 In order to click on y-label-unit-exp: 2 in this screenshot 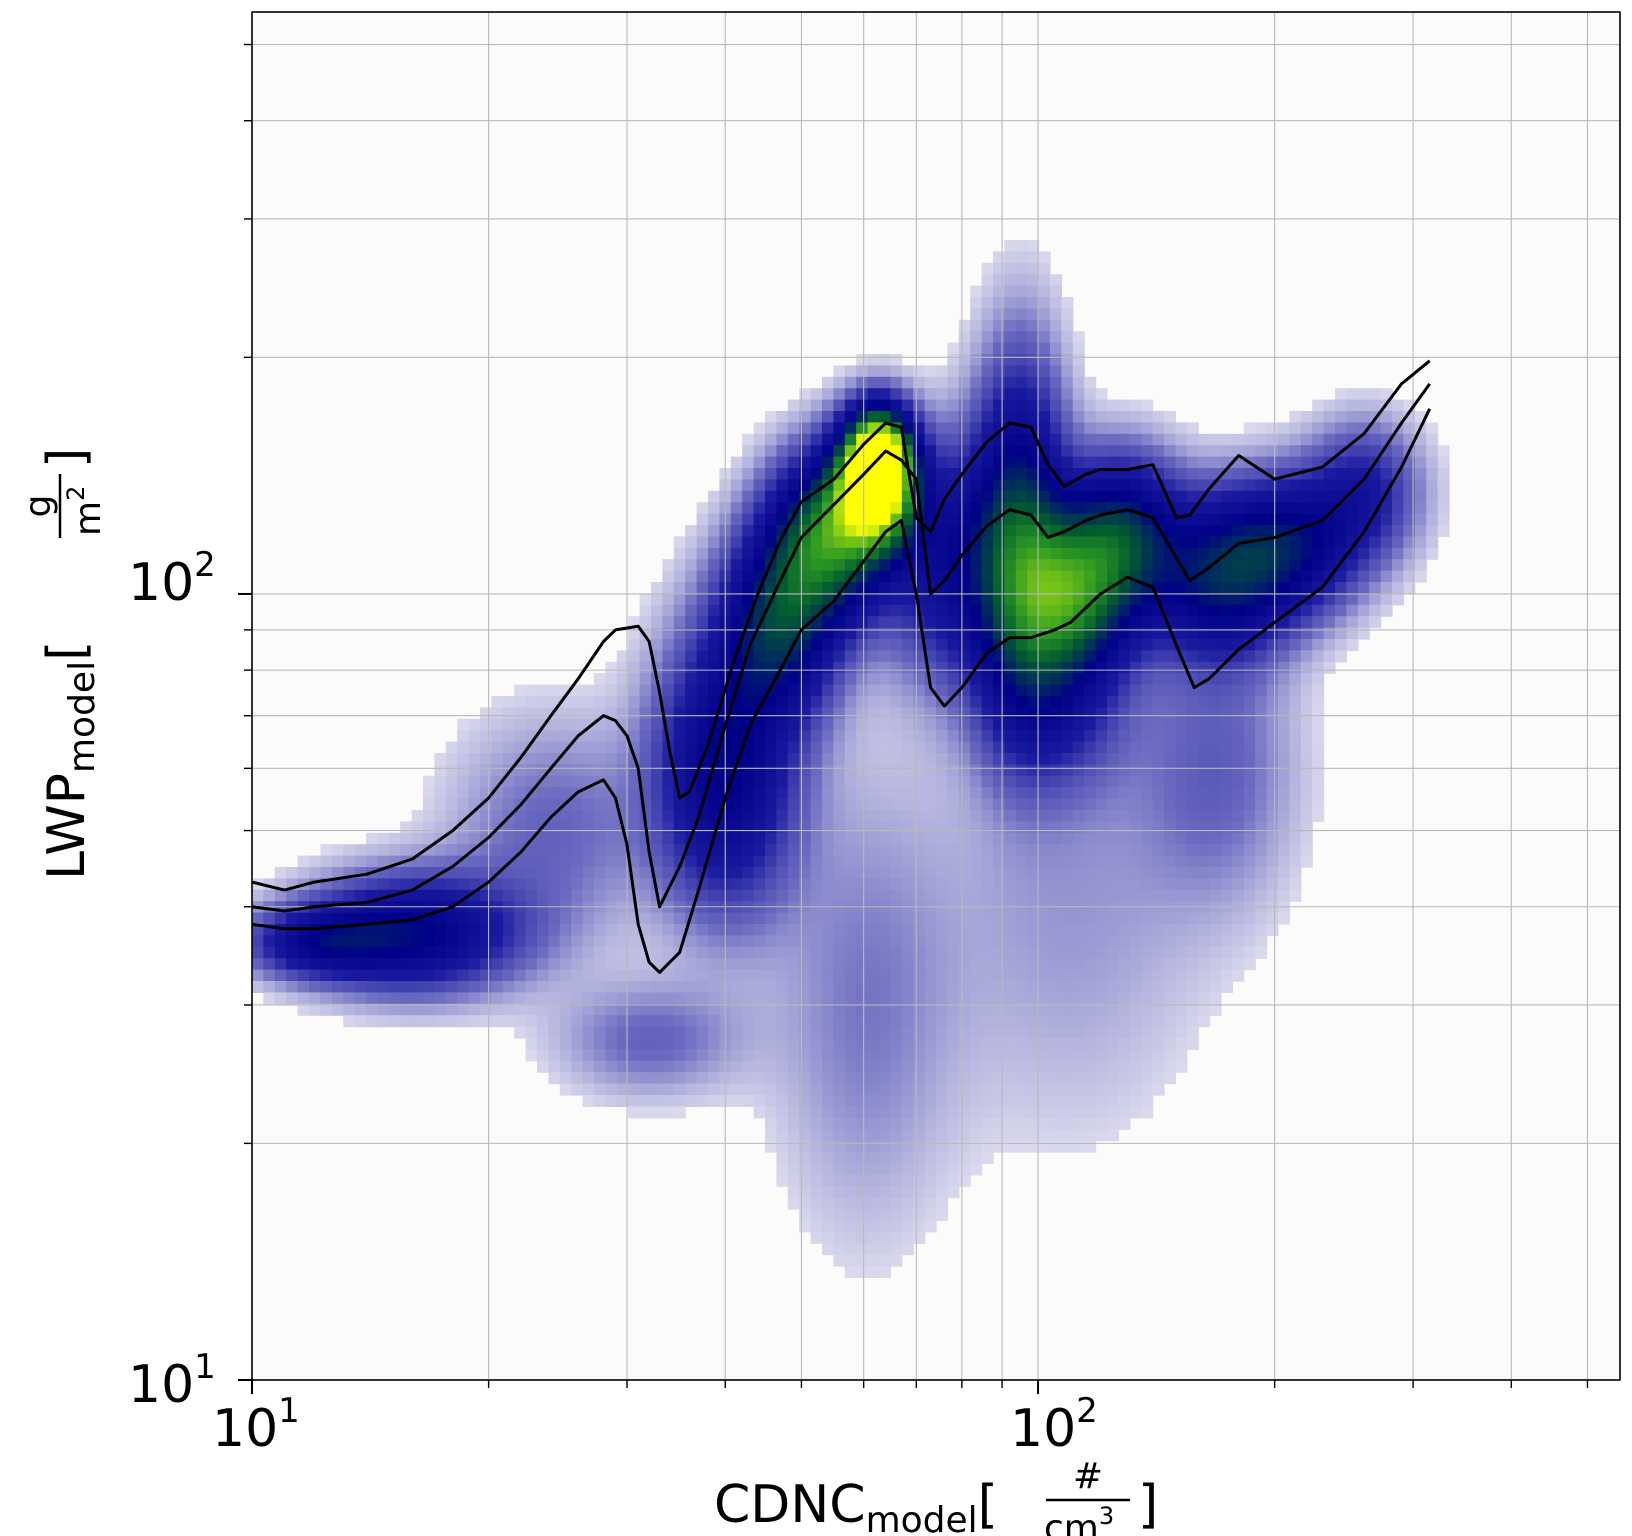, I will do `click(76, 493)`.